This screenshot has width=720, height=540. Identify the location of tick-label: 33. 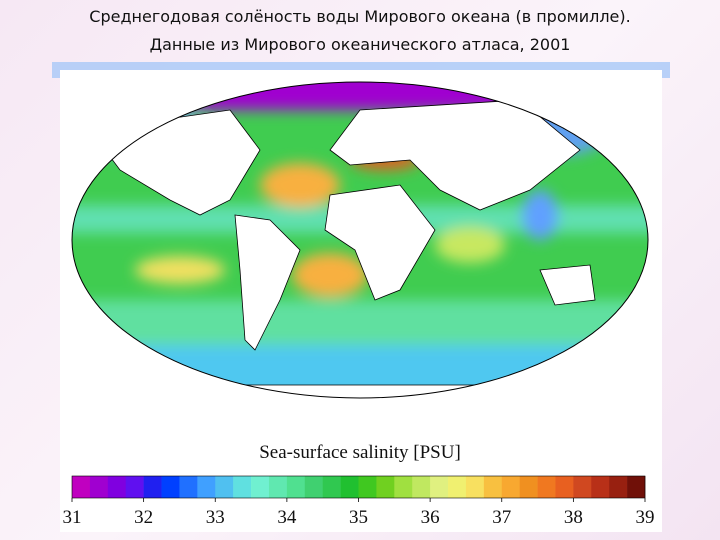
(215, 517).